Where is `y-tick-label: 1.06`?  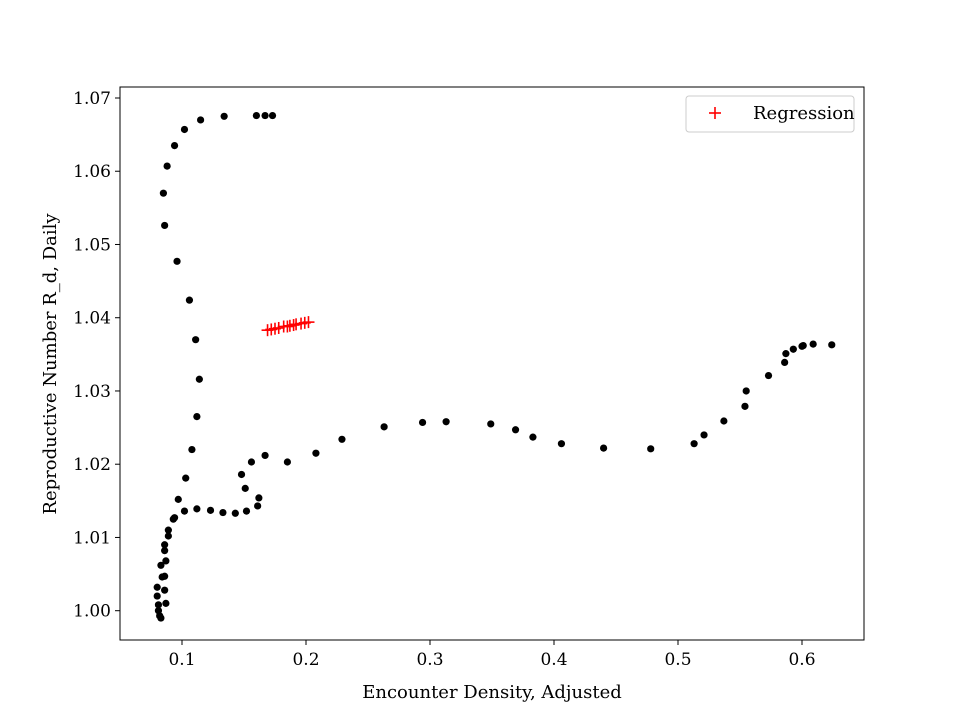 y-tick-label: 1.06 is located at coordinates (92, 172).